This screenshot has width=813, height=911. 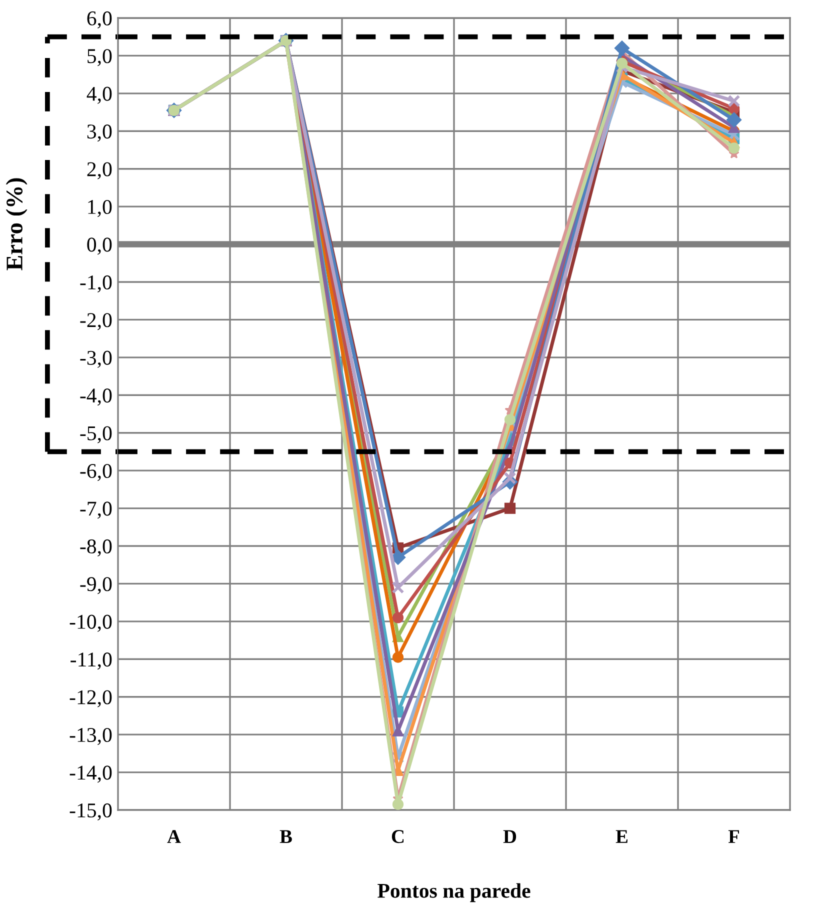 I want to click on x-tick-label: B, so click(x=286, y=836).